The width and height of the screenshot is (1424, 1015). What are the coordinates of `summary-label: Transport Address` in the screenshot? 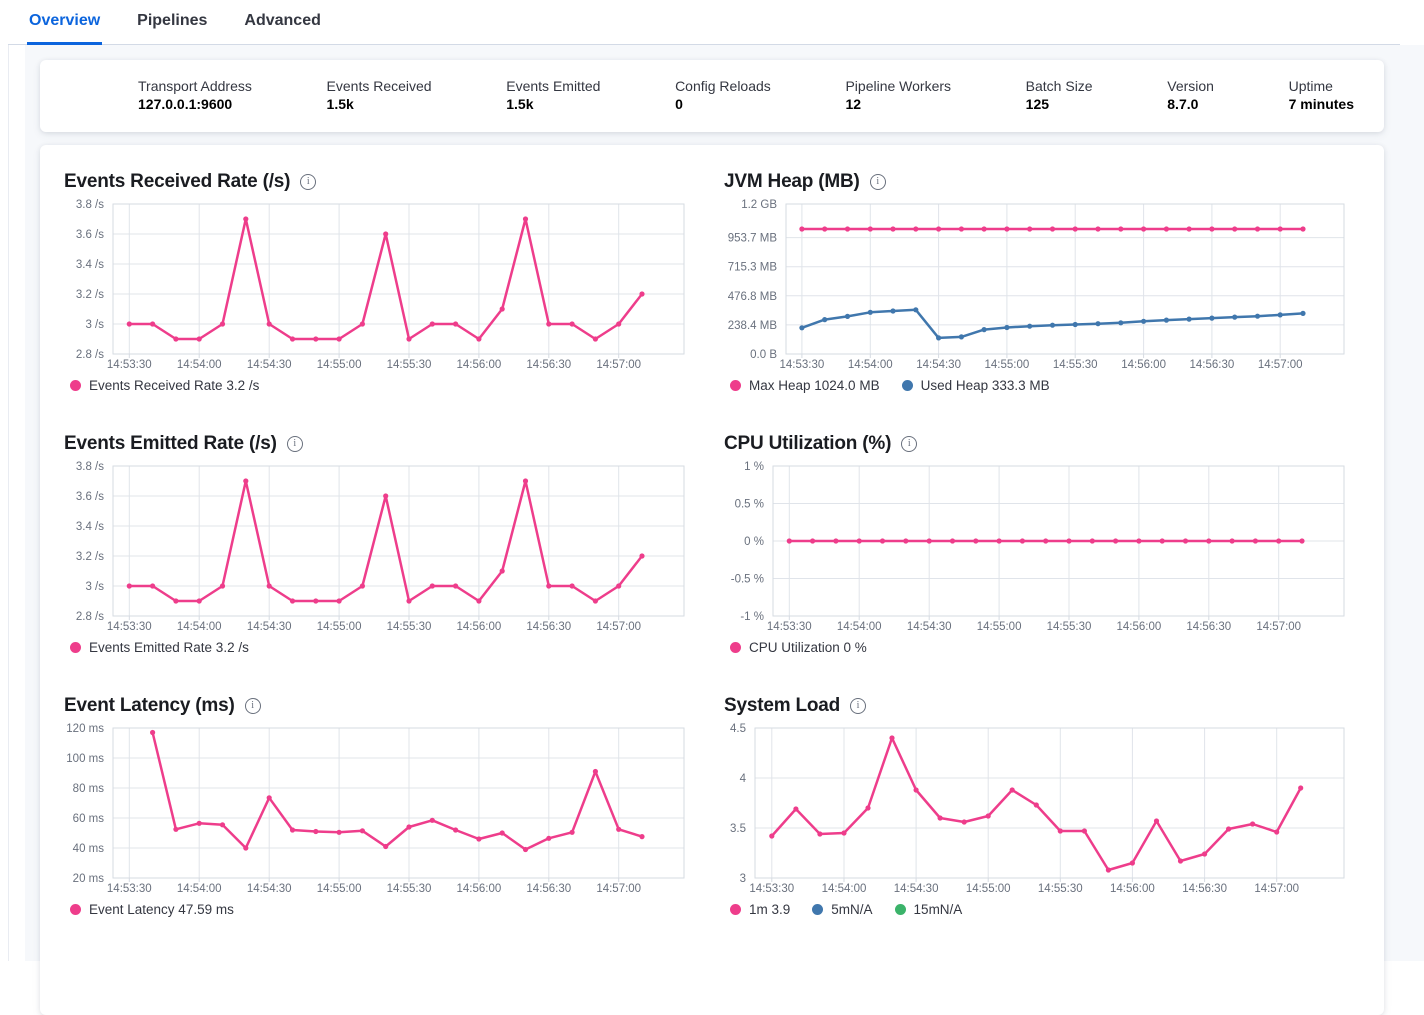 It's located at (195, 86).